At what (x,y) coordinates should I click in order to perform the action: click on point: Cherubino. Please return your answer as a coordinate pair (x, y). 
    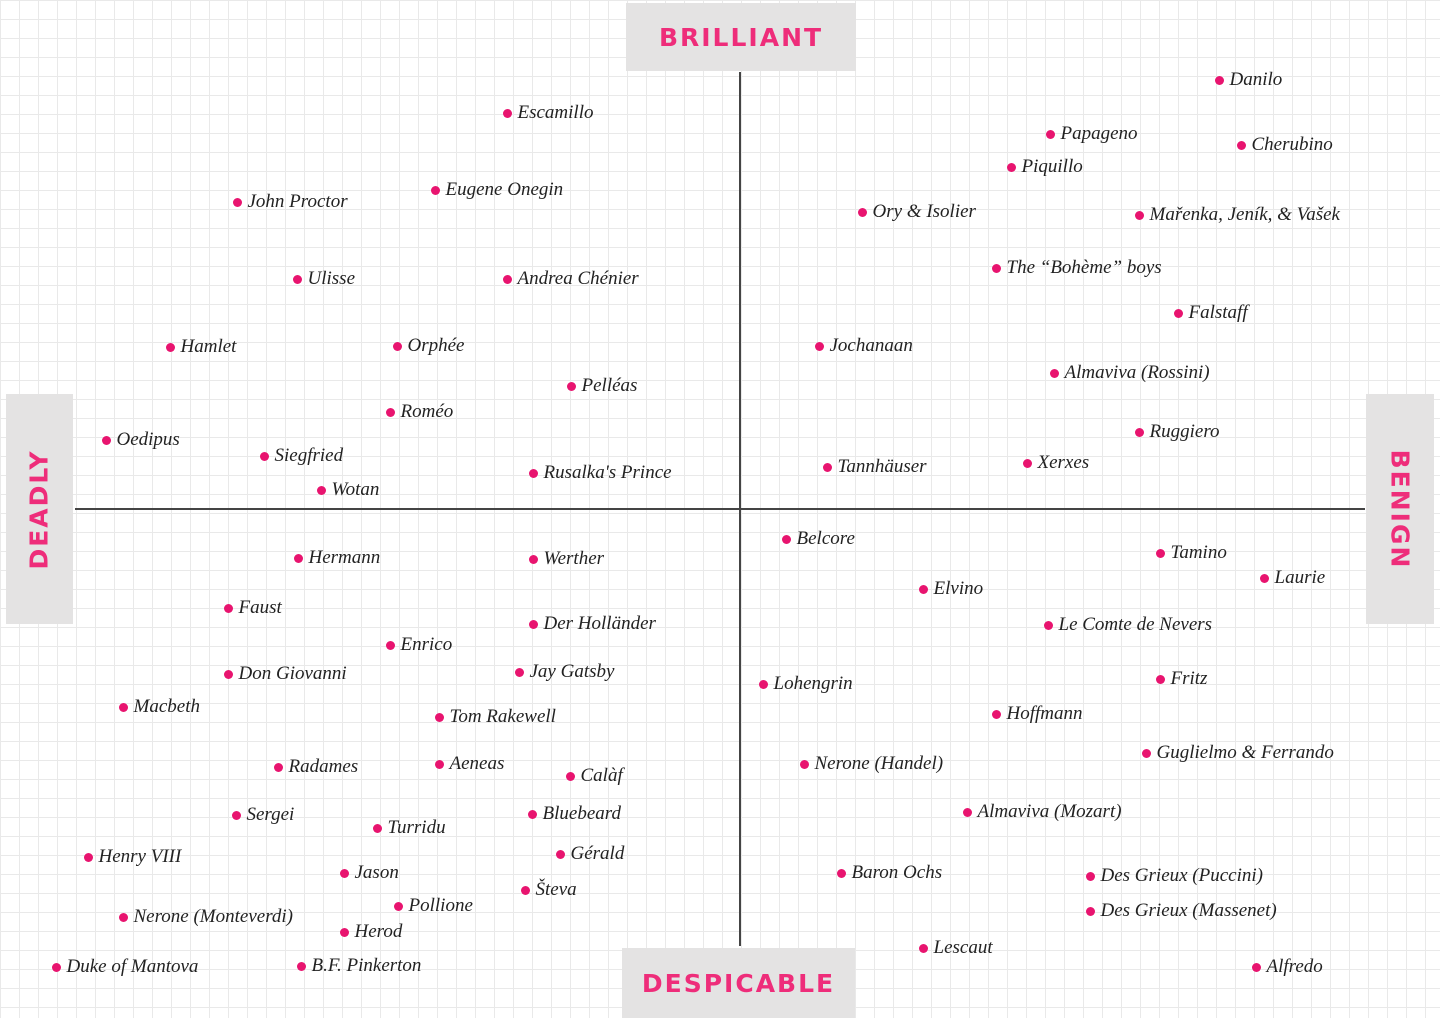
    Looking at the image, I should click on (1284, 145).